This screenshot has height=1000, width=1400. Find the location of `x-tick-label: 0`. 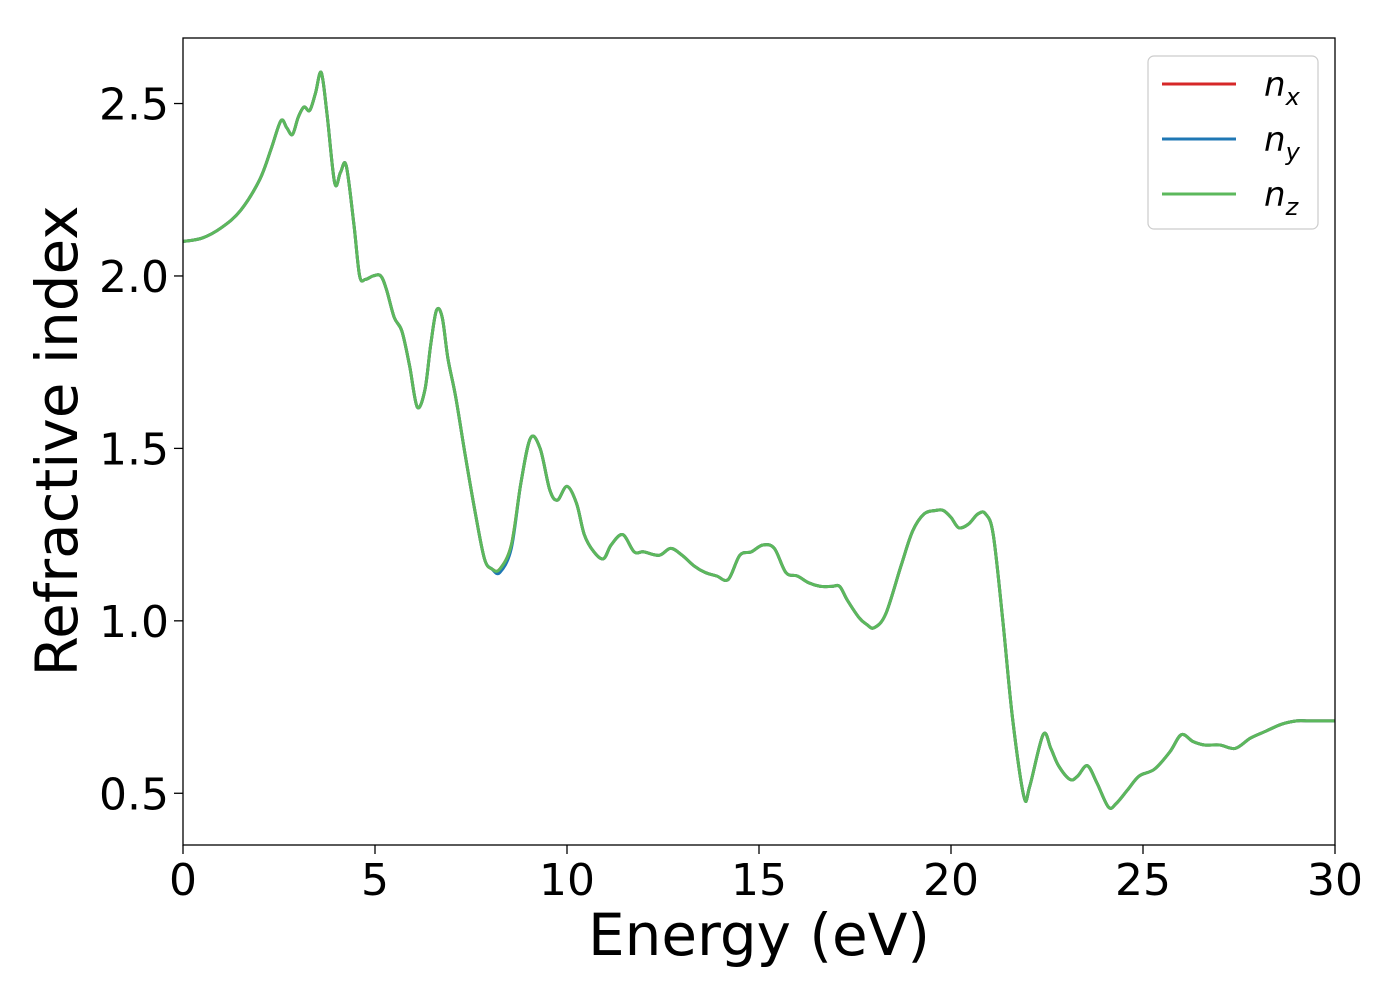

x-tick-label: 0 is located at coordinates (183, 880).